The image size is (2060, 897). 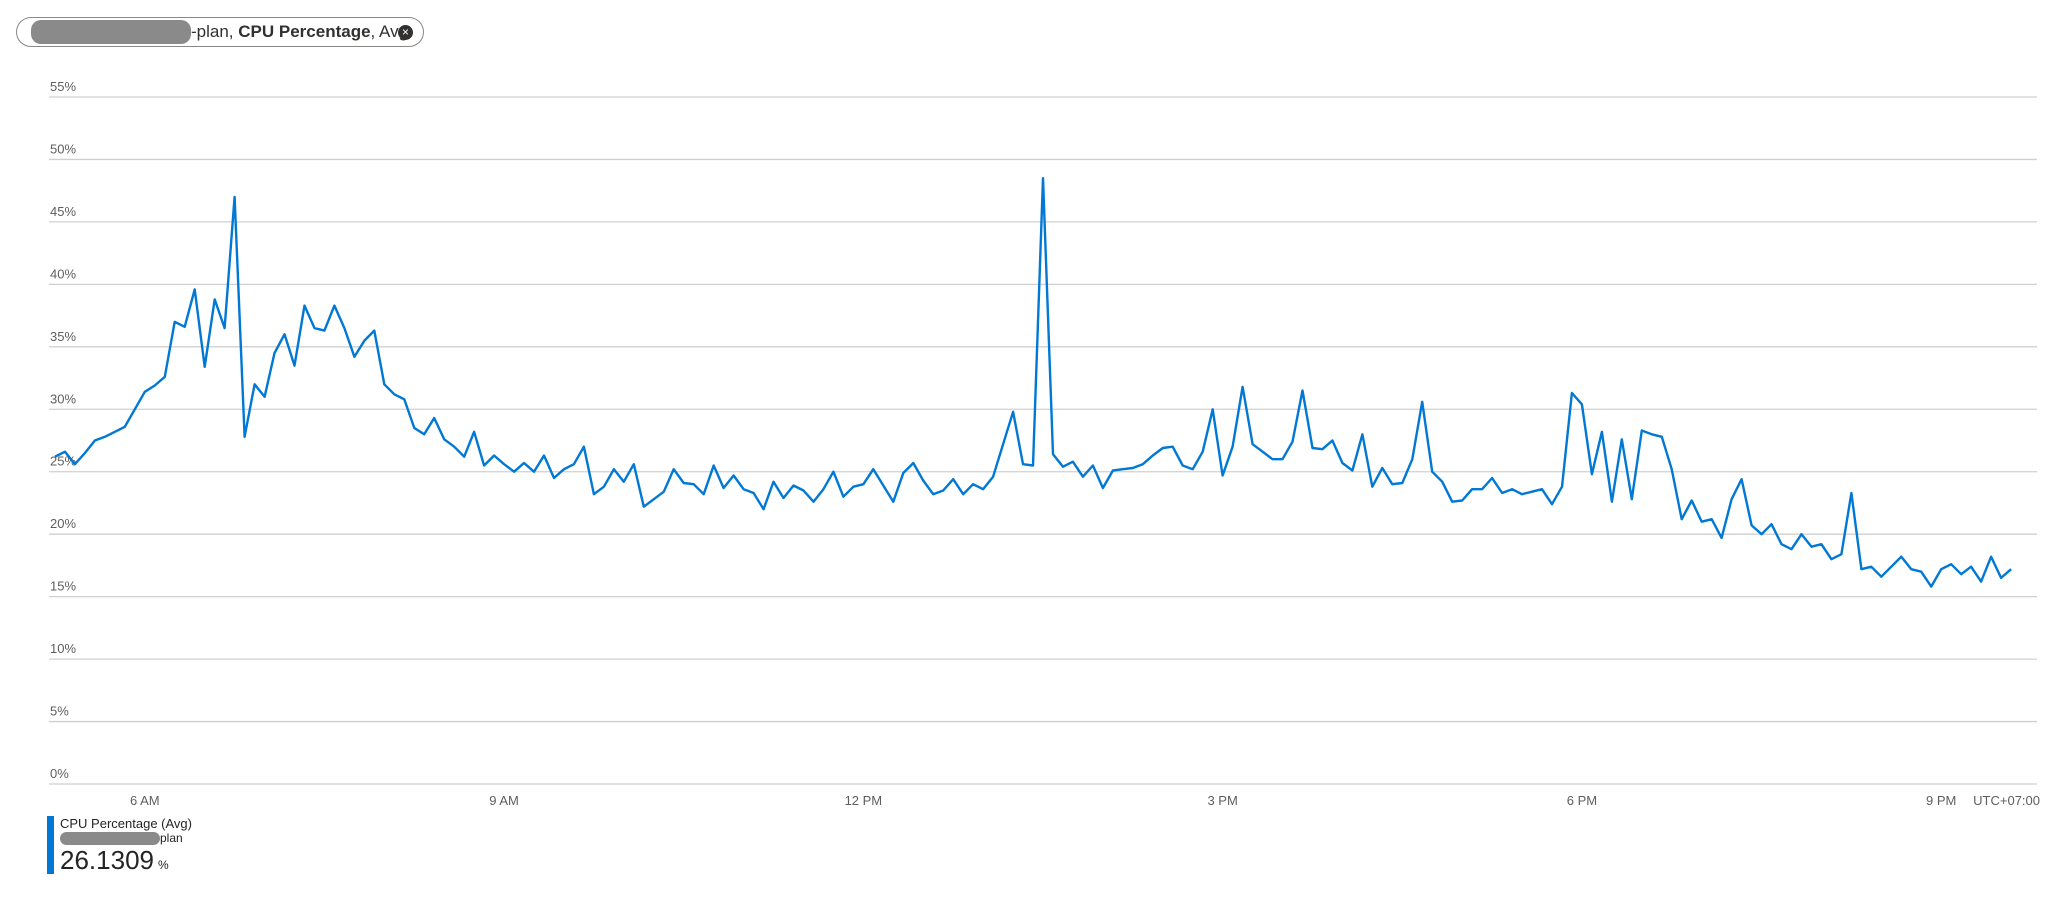 I want to click on y-tick-label: 0%, so click(x=59, y=773).